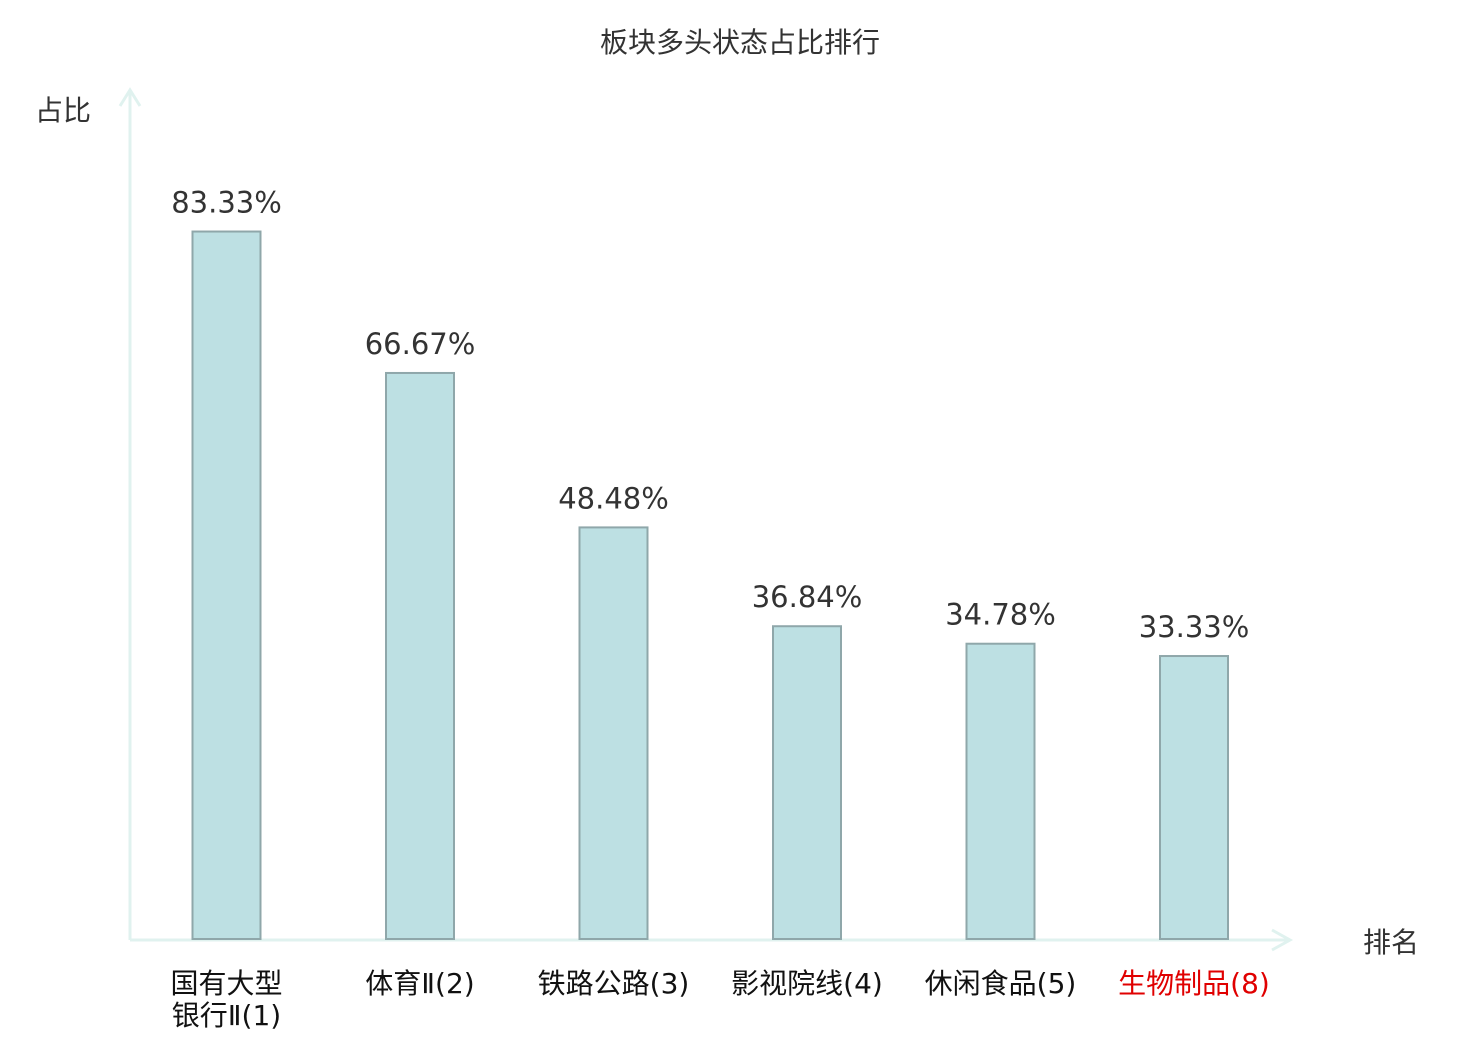  Describe the element at coordinates (226, 983) in the screenshot. I see `category-label-1-line-1: 国有大型` at that location.